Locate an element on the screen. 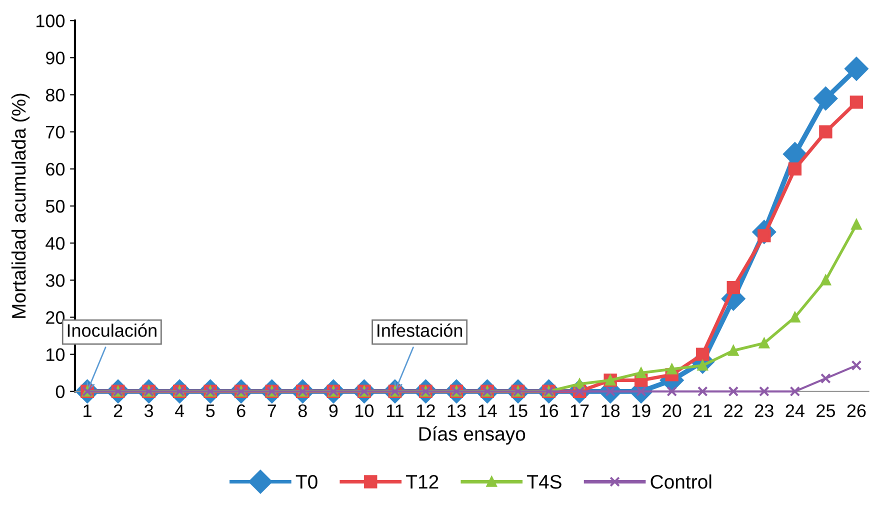 The image size is (882, 515). x-tick-label: 21 is located at coordinates (702, 410).